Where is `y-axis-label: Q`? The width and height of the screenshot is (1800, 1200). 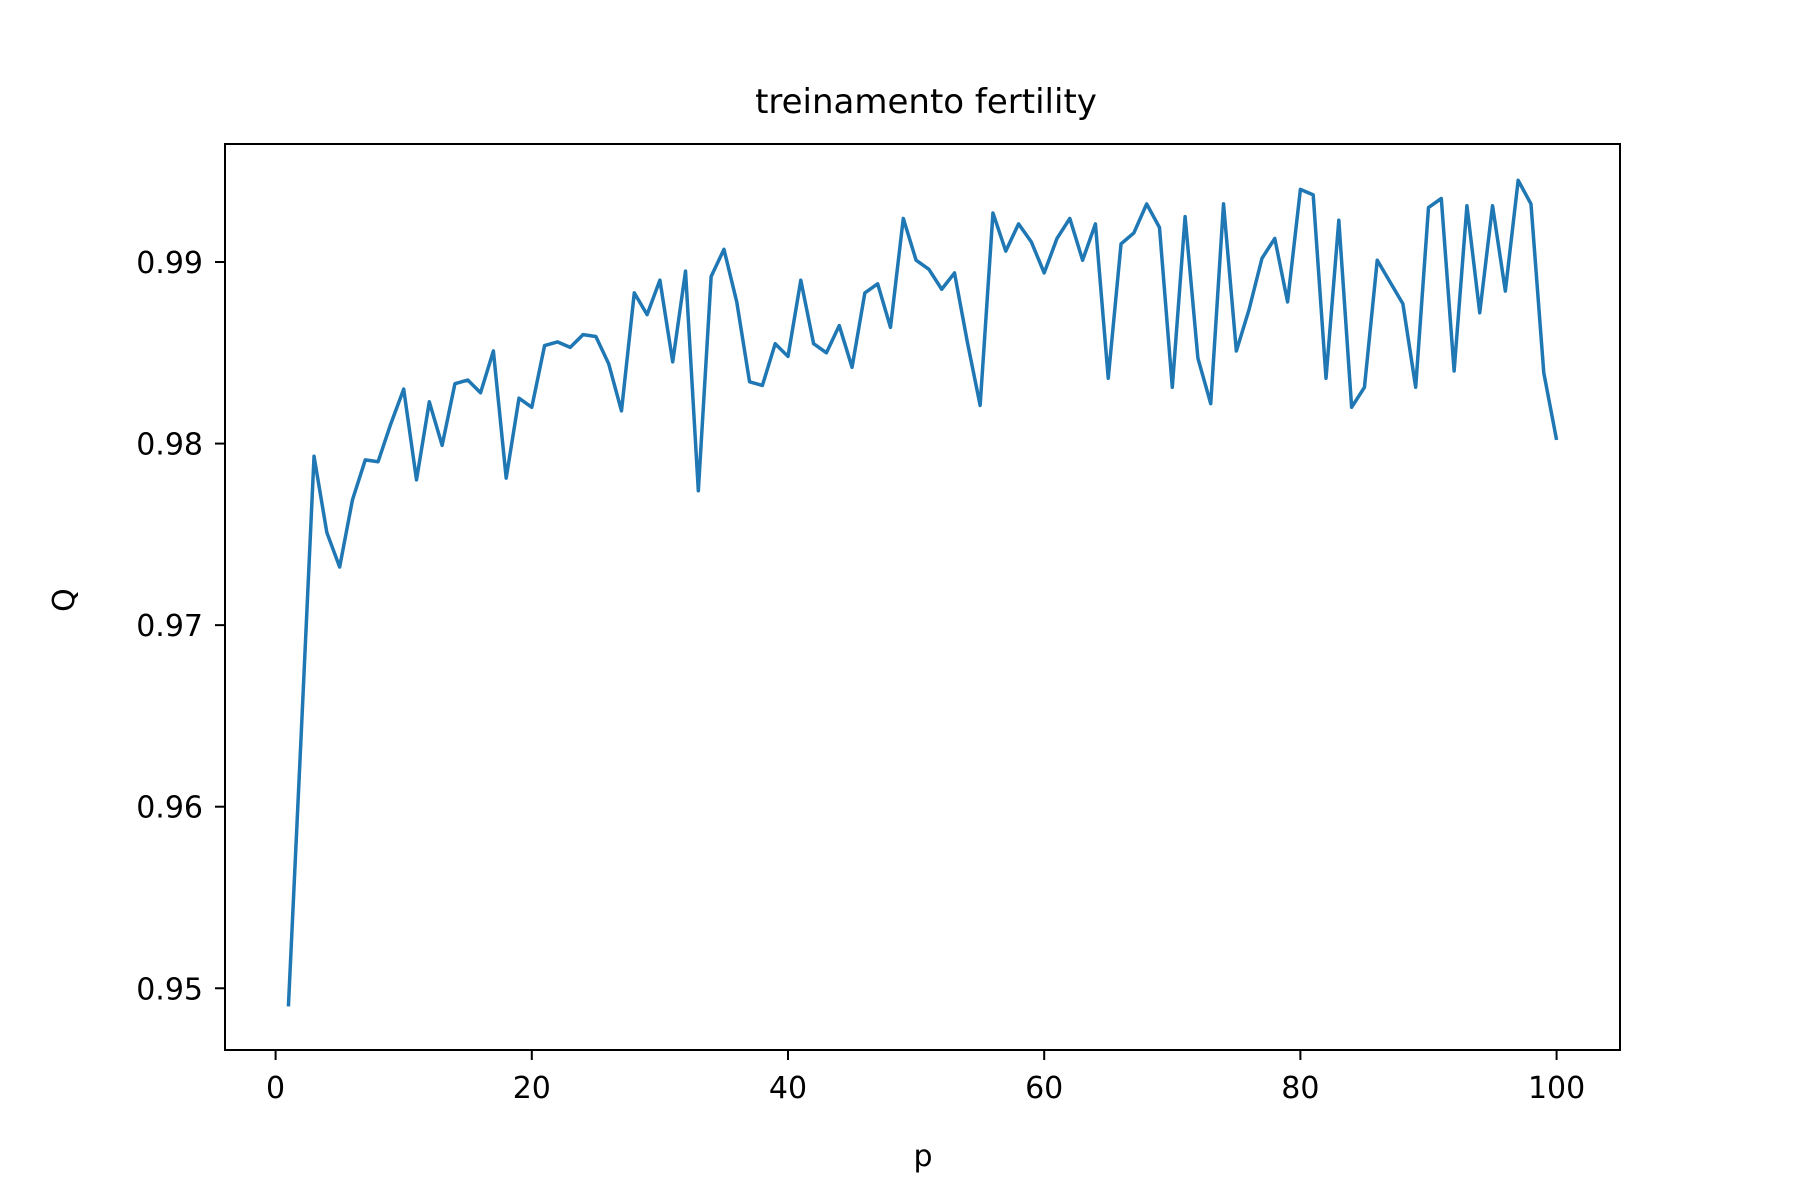 y-axis-label: Q is located at coordinates (64, 600).